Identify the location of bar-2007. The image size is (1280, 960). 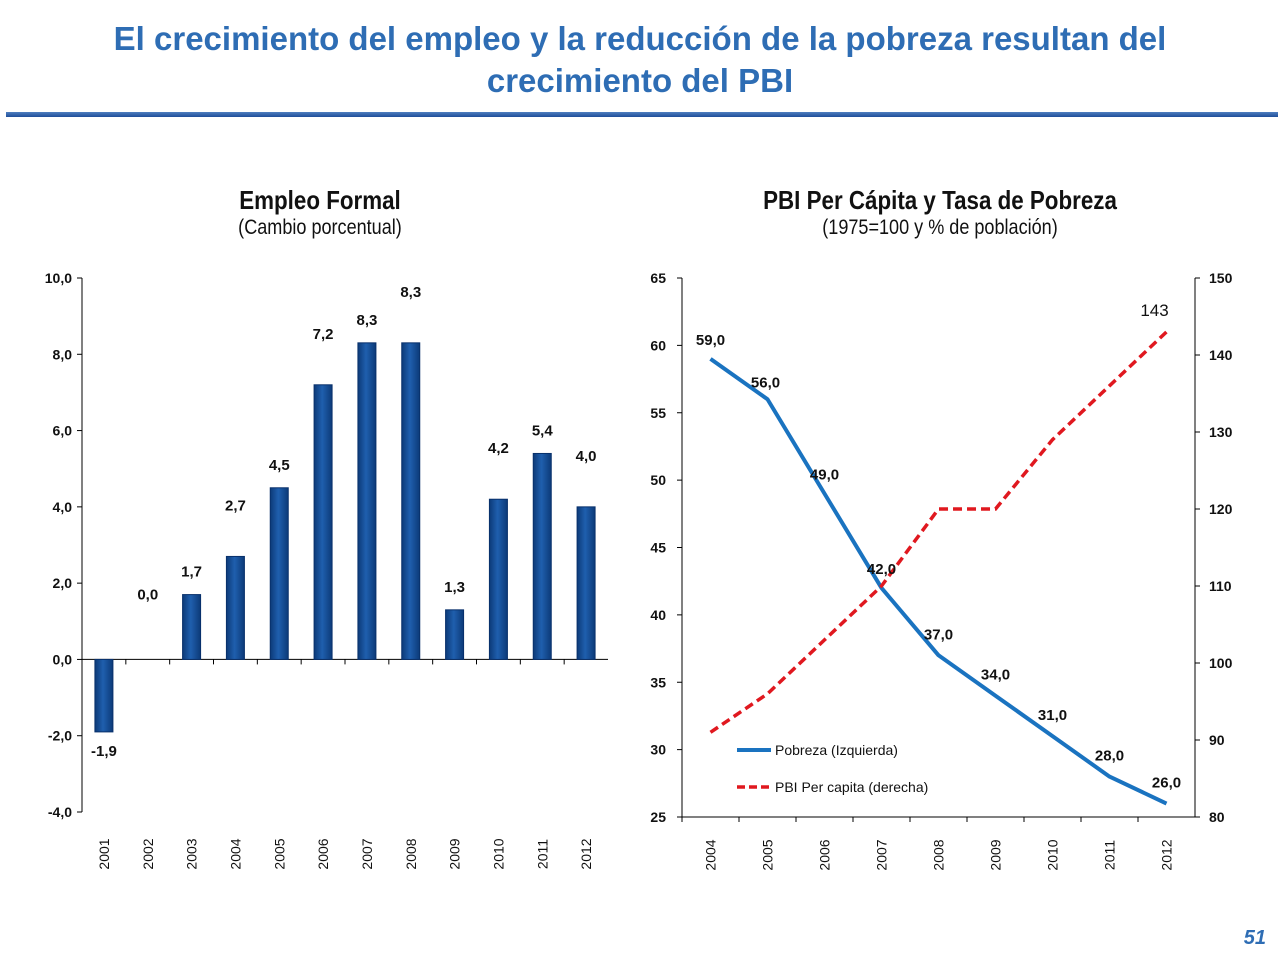
(367, 501).